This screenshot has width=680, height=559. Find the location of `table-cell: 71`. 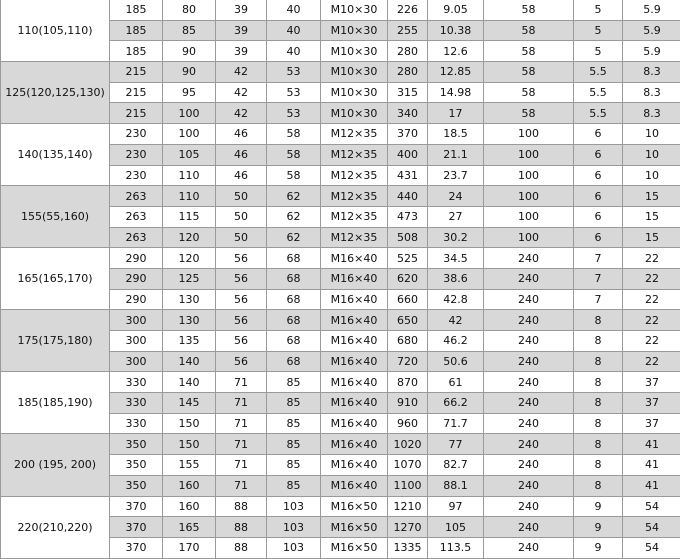

table-cell: 71 is located at coordinates (241, 382).